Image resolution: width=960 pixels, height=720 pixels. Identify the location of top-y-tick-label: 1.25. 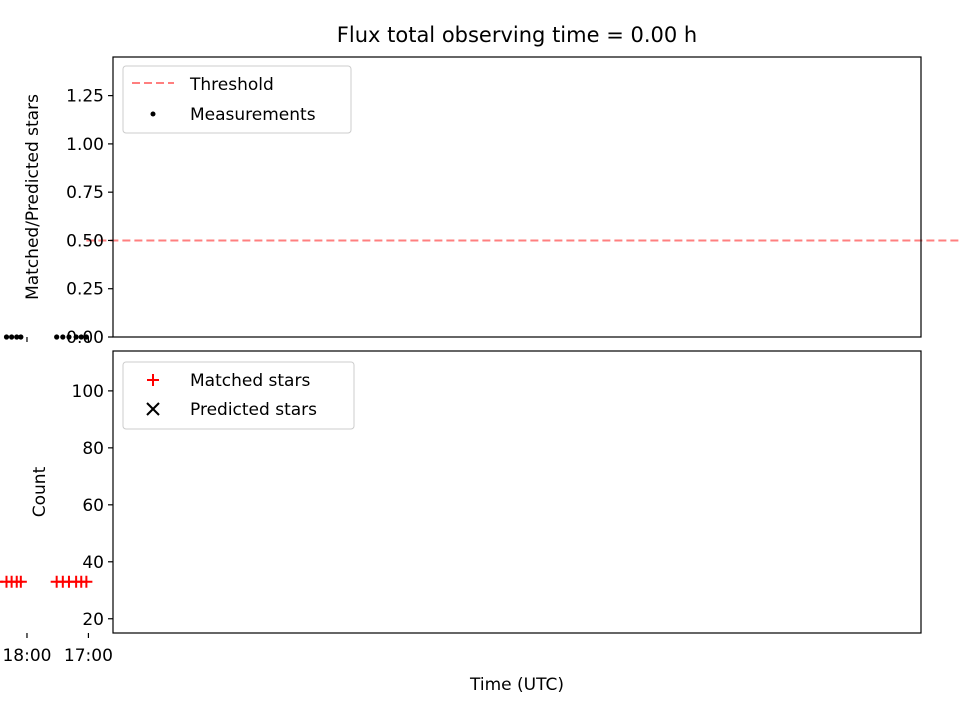
(85, 97).